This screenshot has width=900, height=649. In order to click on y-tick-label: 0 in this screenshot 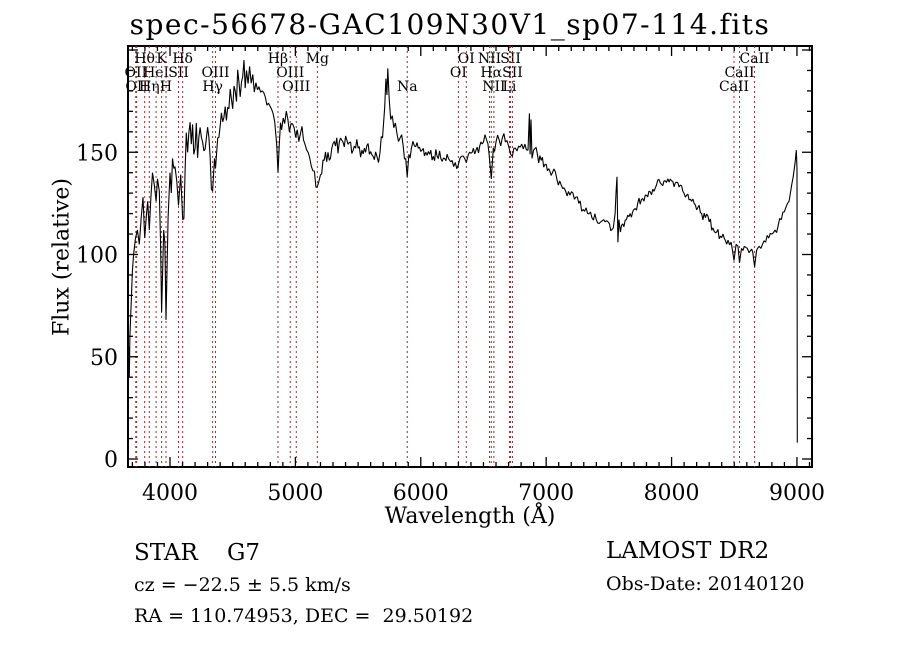, I will do `click(111, 460)`.